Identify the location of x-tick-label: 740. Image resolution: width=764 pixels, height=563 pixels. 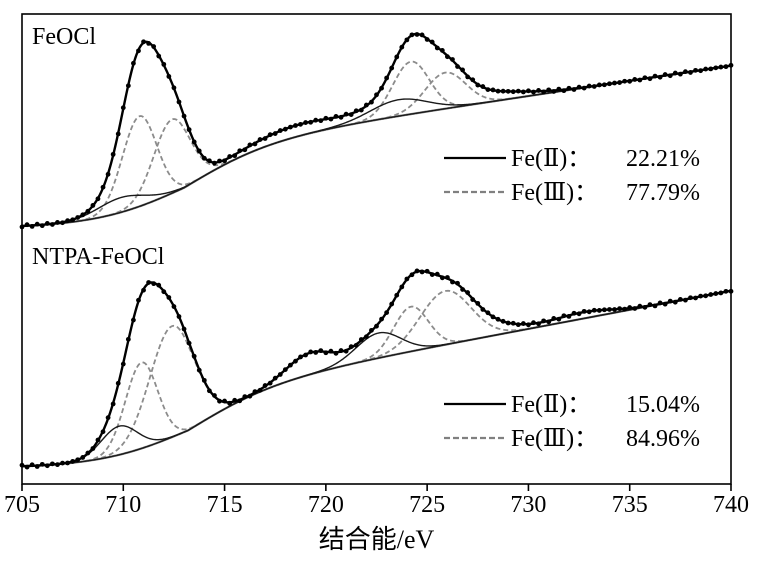
(731, 505).